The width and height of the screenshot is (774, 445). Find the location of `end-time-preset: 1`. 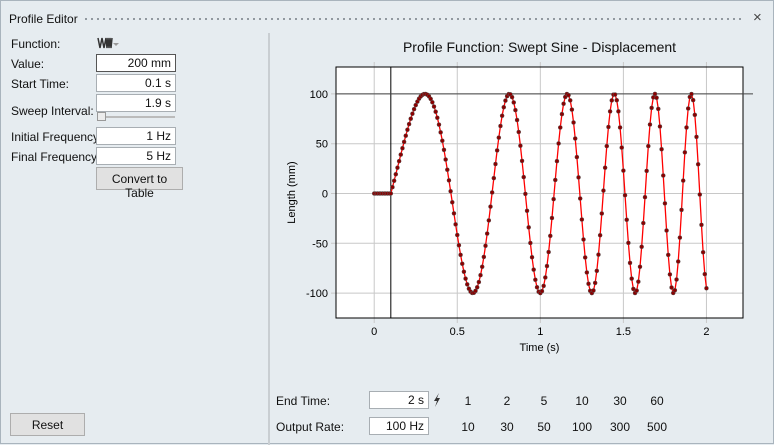

end-time-preset: 1 is located at coordinates (468, 401).